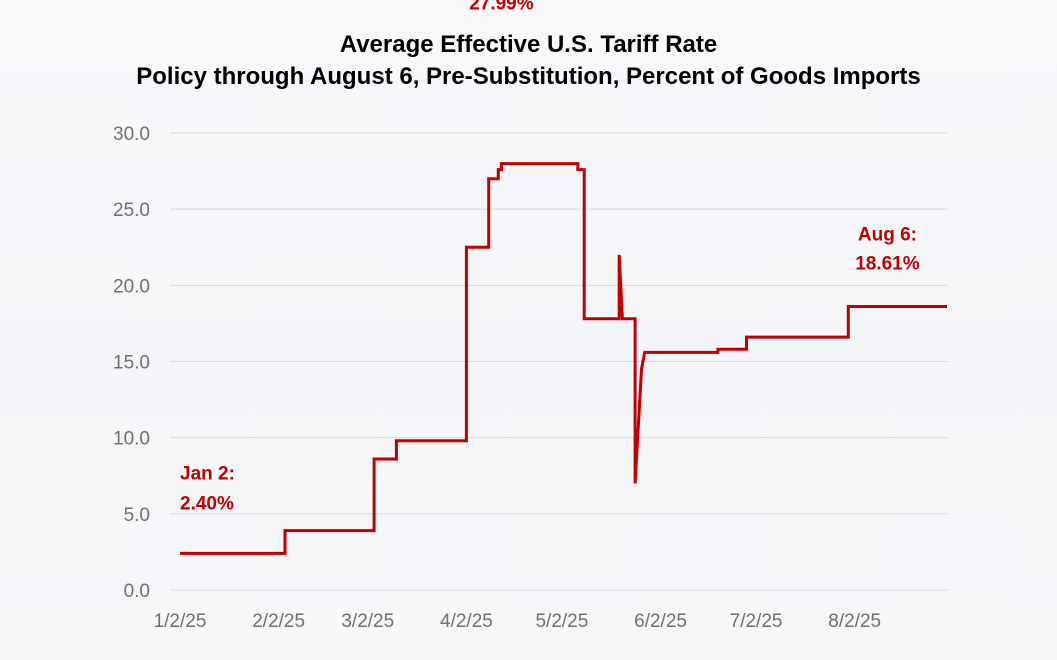 The image size is (1057, 660). Describe the element at coordinates (528, 44) in the screenshot. I see `chart-title: Average Effective U.S. Tariff Rate` at that location.